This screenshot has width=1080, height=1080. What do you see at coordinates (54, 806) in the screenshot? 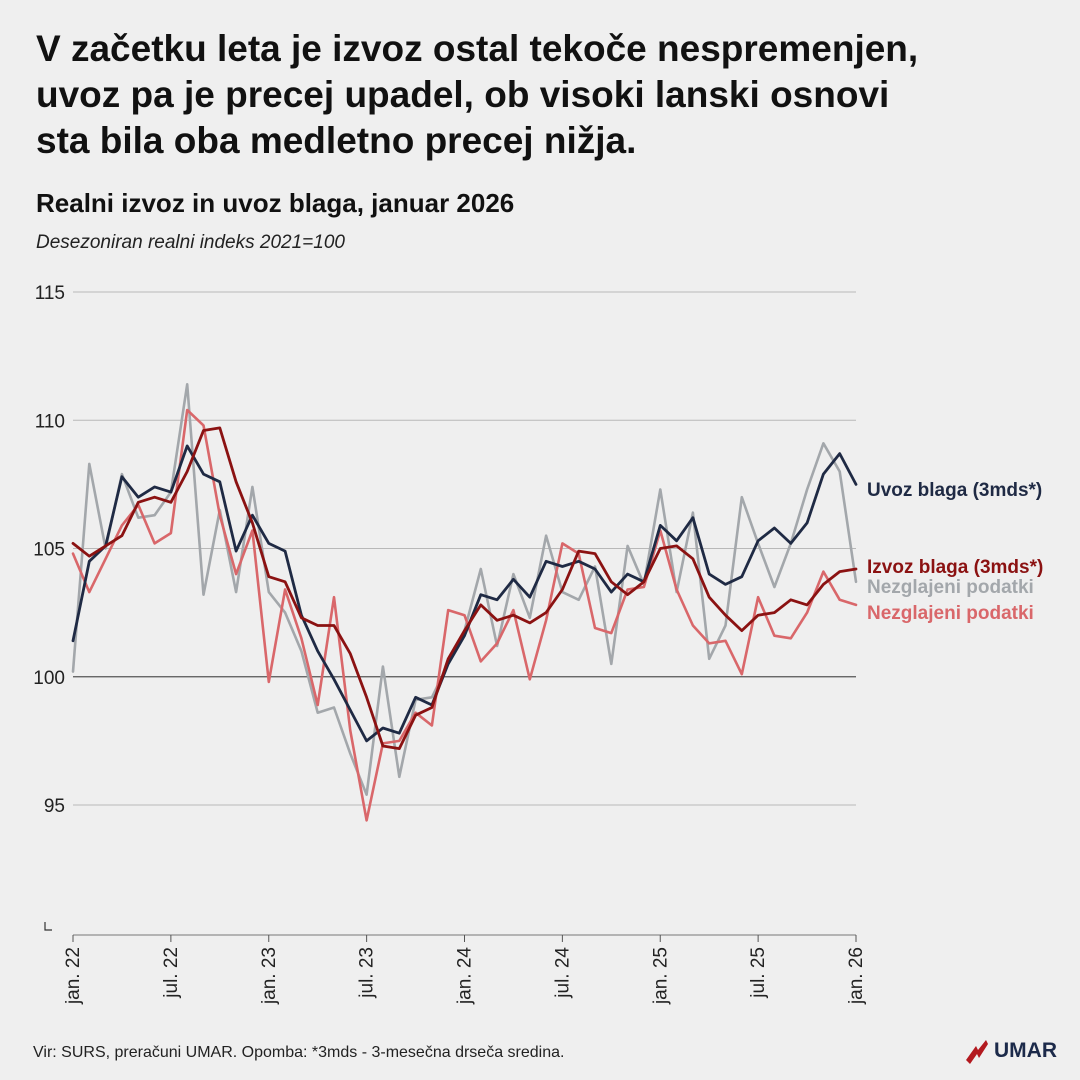
I see `y-tick-label-95: 95` at bounding box center [54, 806].